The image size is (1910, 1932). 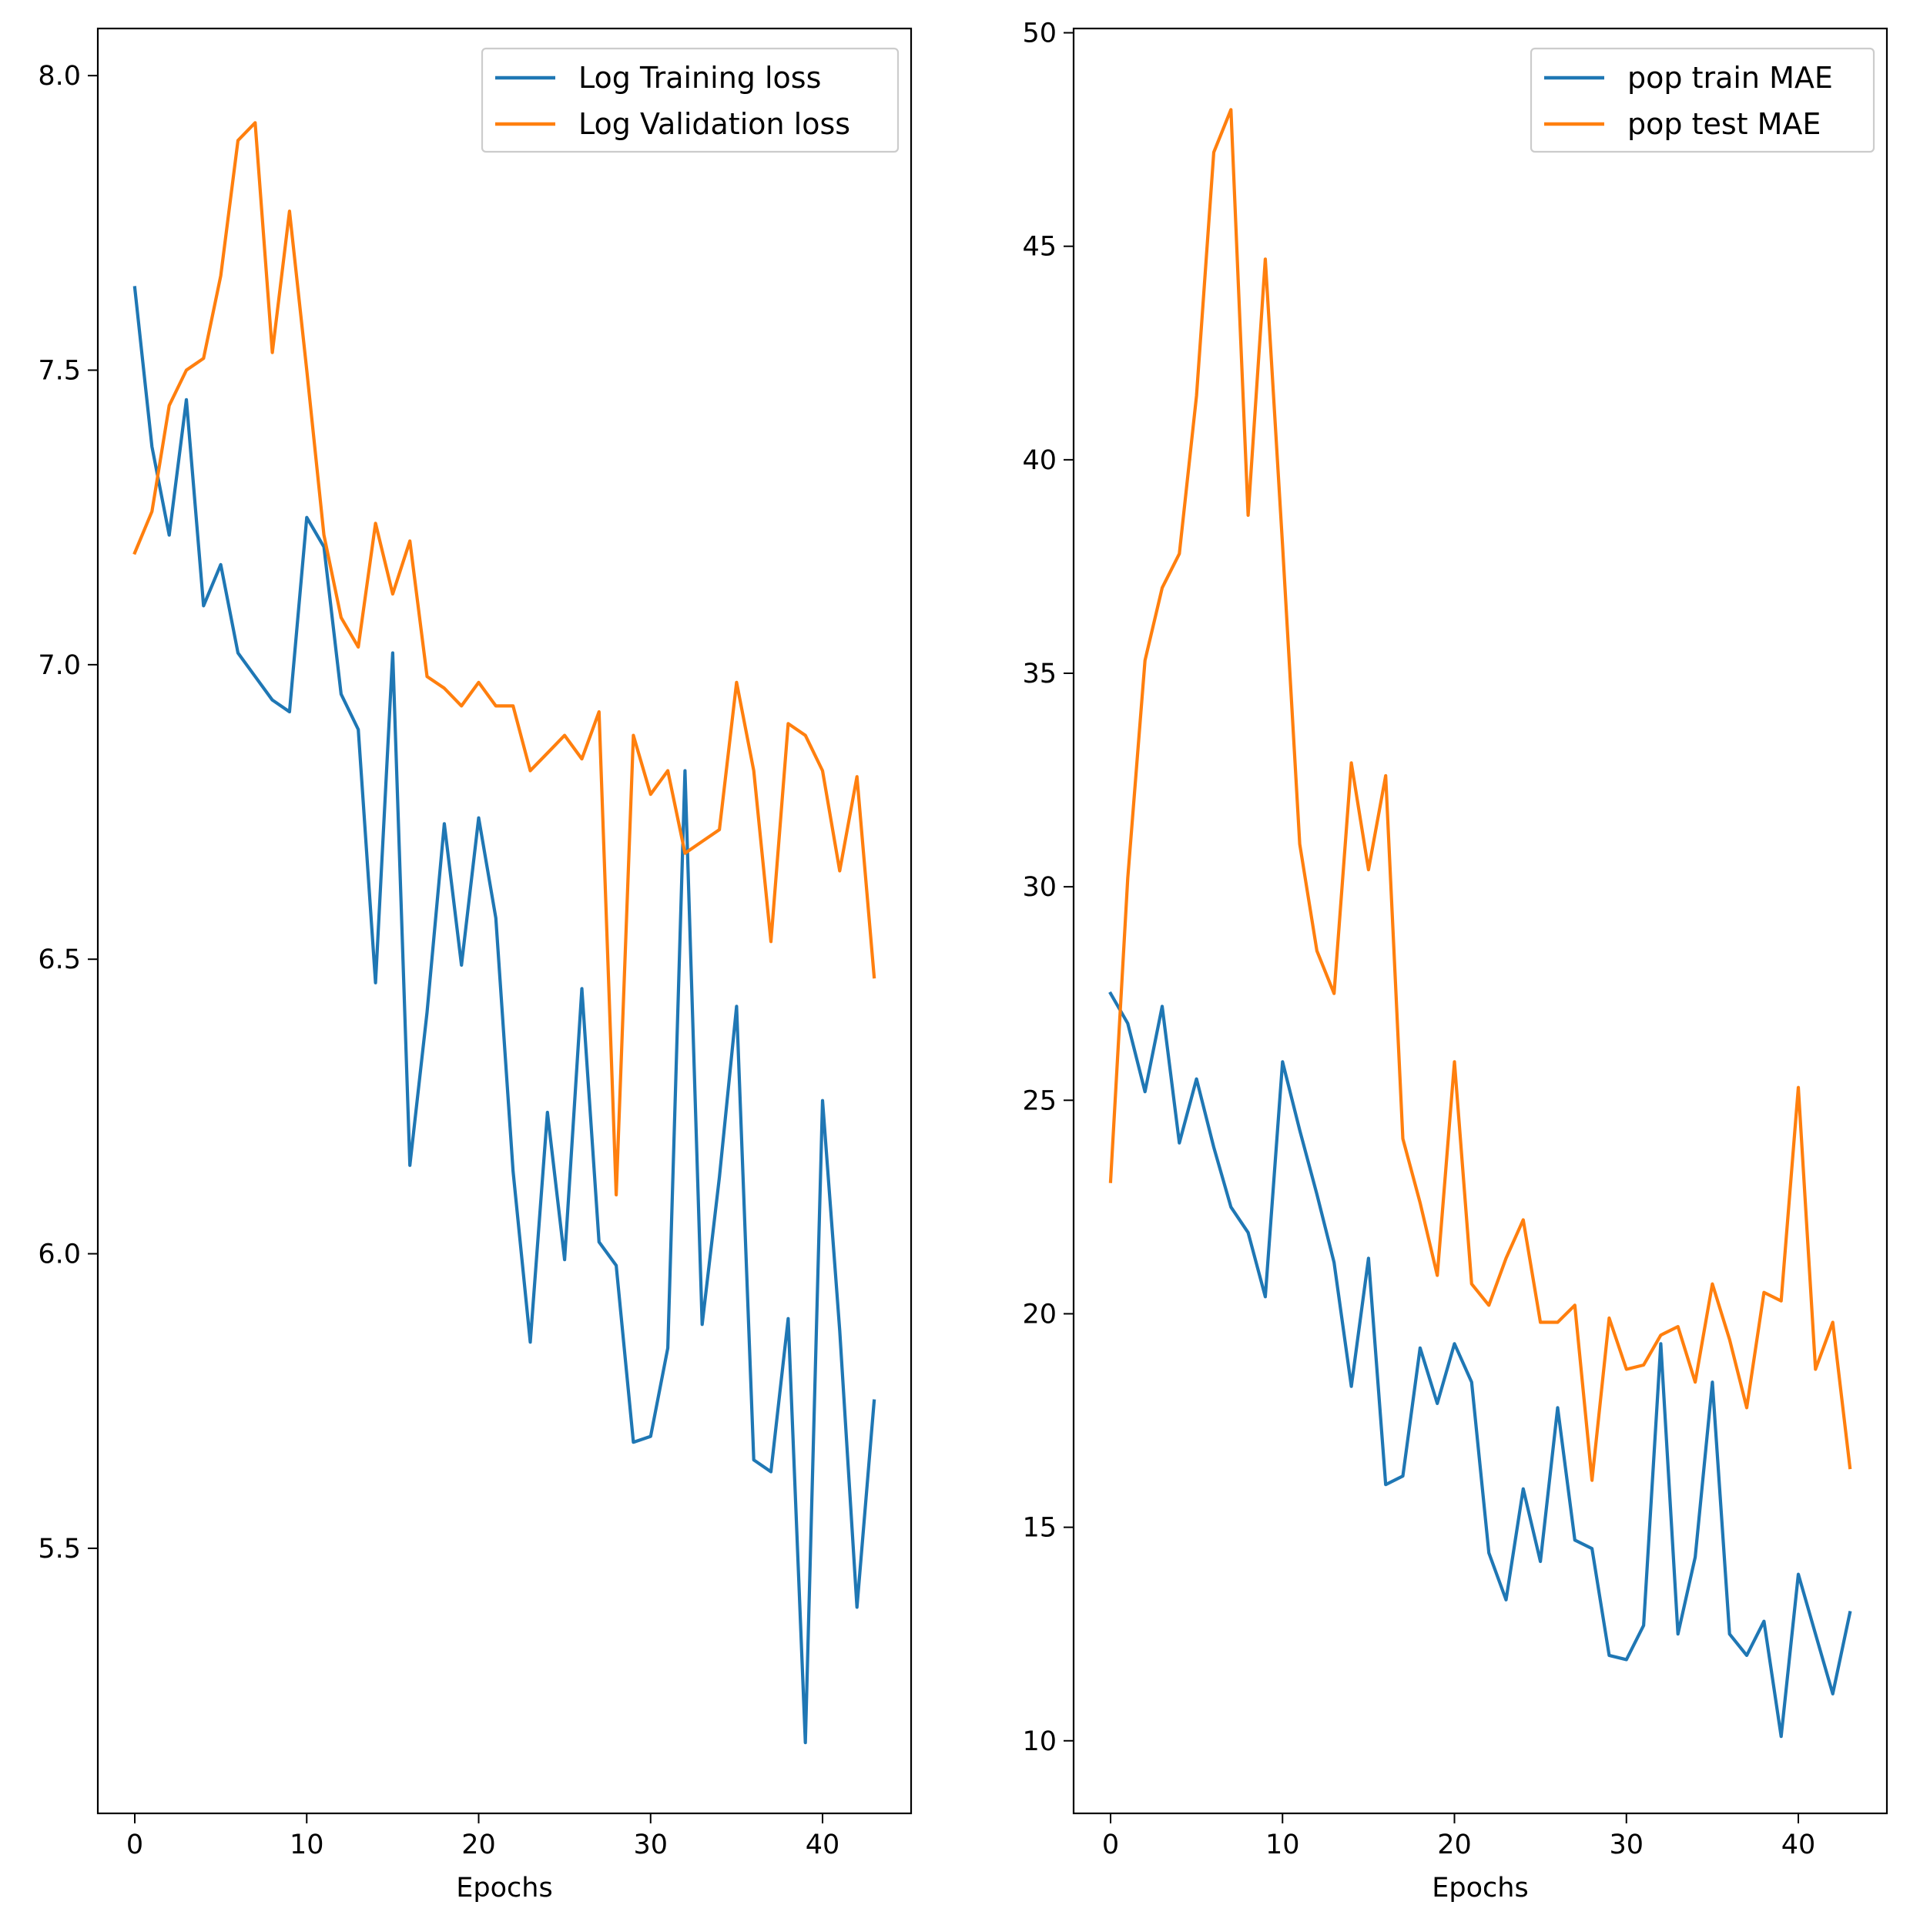 What do you see at coordinates (699, 78) in the screenshot?
I see `legend-label-1: Log Training loss` at bounding box center [699, 78].